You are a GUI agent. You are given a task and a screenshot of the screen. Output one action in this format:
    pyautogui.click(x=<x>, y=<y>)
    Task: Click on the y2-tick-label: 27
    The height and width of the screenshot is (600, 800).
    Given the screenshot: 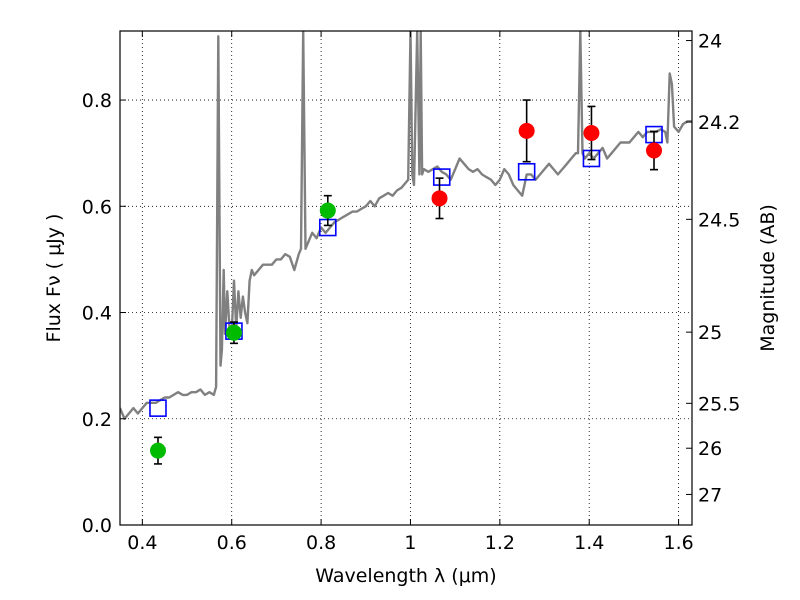 What is the action you would take?
    pyautogui.click(x=710, y=495)
    